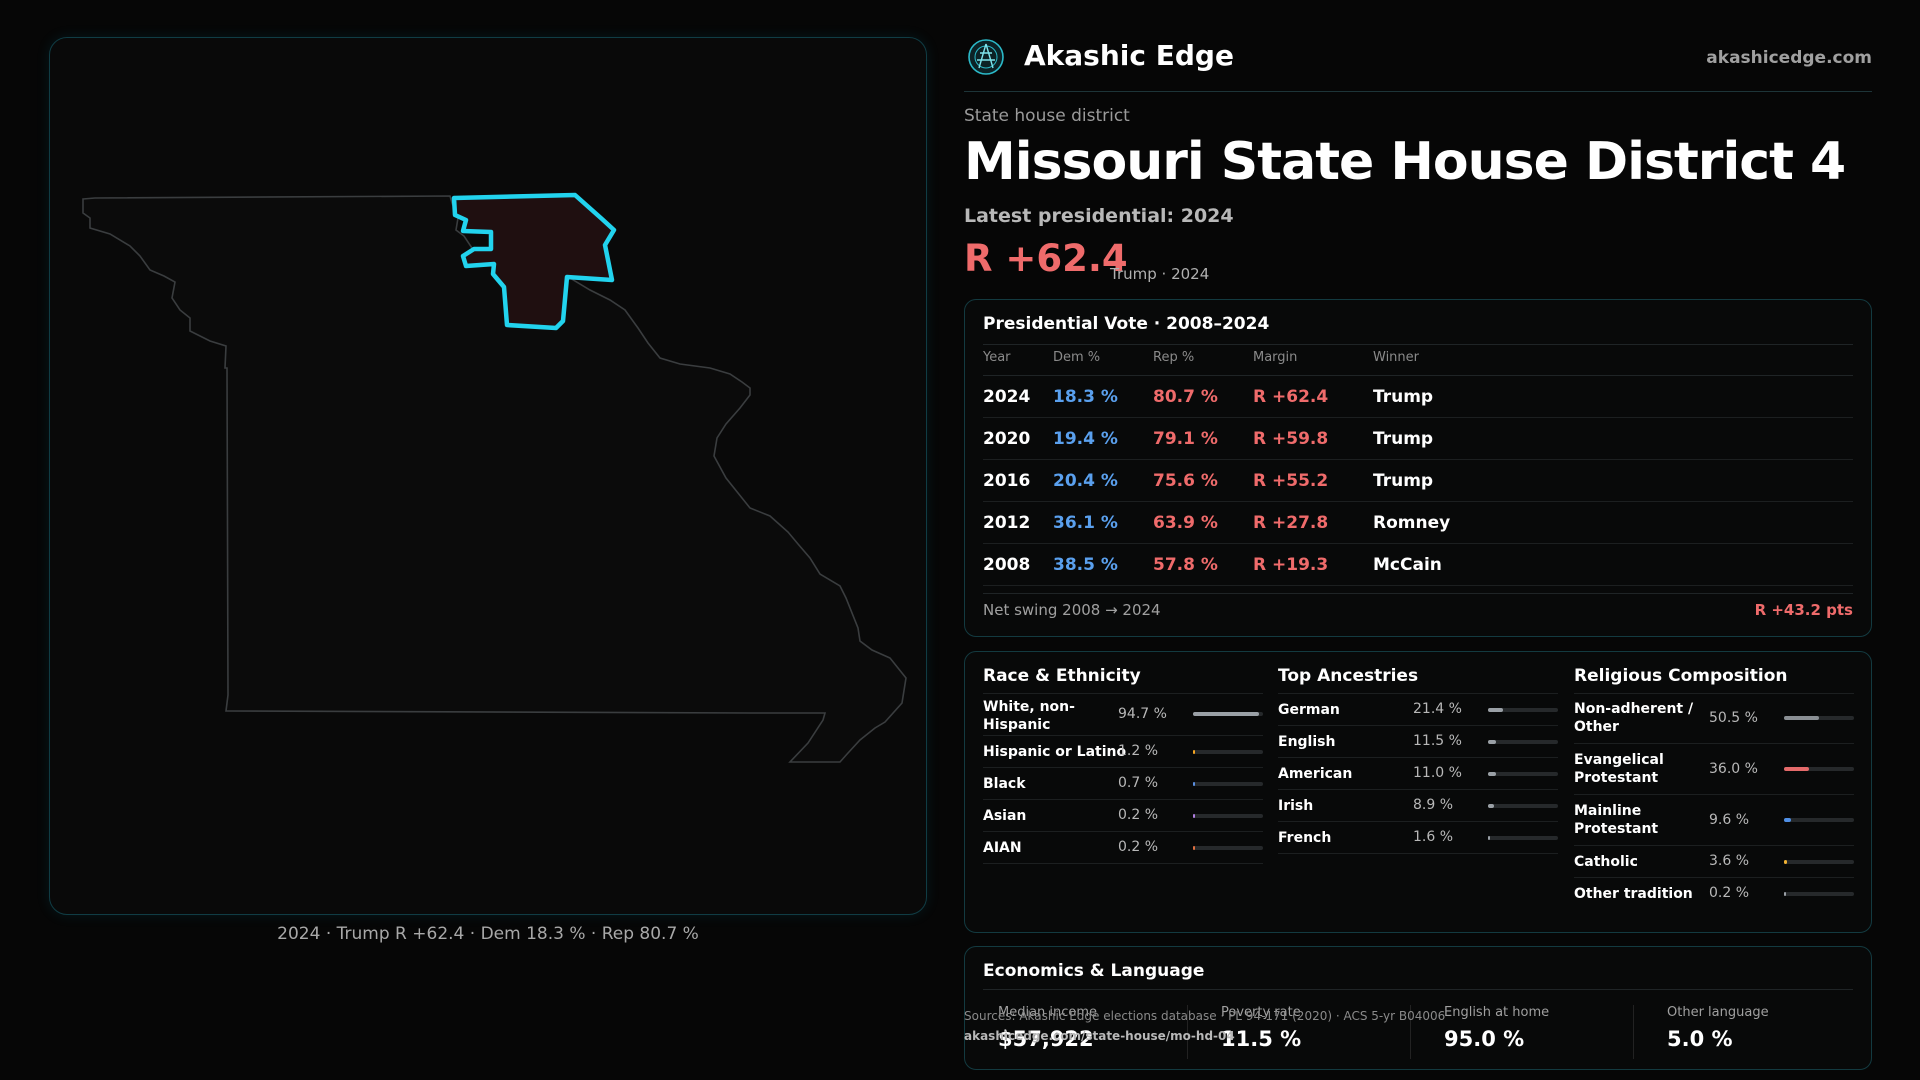  Describe the element at coordinates (1085, 523) in the screenshot. I see `row-dem: 36.1 %` at that location.